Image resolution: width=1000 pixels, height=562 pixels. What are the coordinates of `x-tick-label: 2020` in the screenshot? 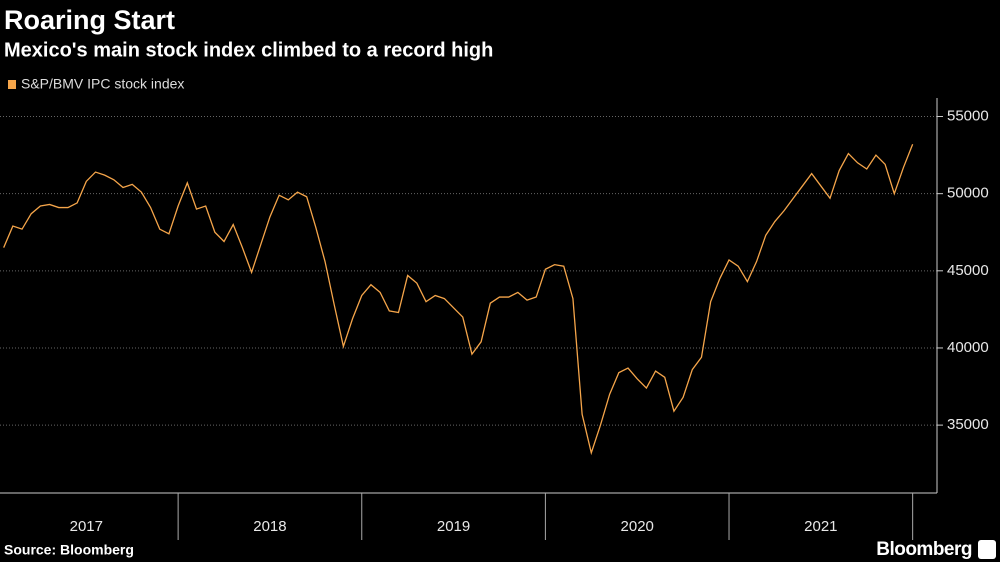 It's located at (637, 526).